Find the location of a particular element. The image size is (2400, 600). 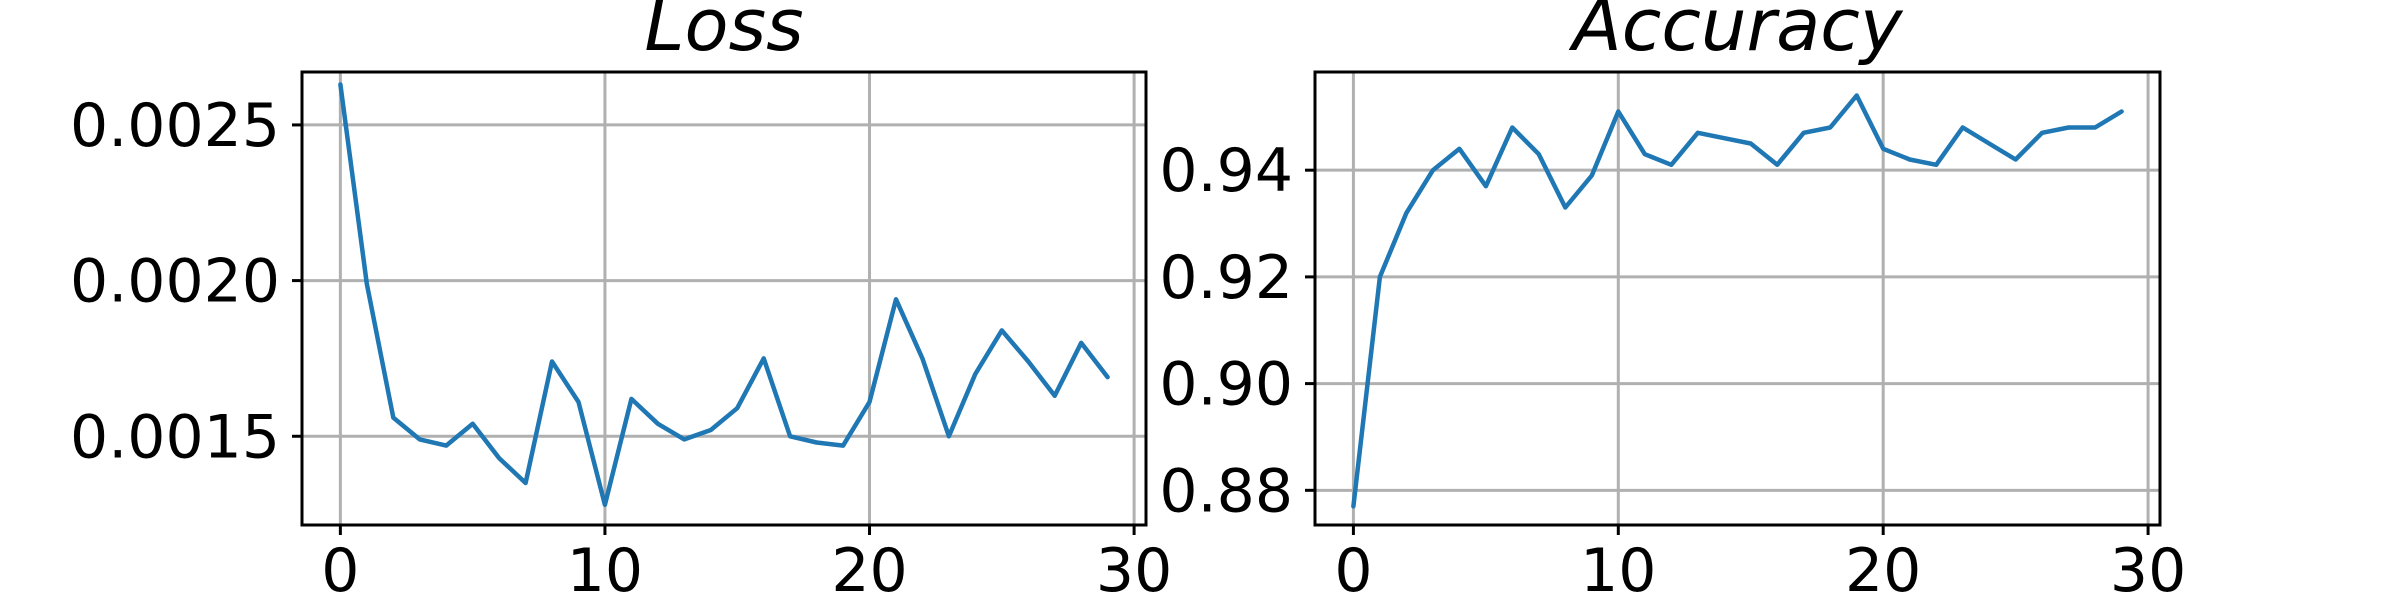

accuracy-x-tick-label-0: 0 is located at coordinates (1353, 568).